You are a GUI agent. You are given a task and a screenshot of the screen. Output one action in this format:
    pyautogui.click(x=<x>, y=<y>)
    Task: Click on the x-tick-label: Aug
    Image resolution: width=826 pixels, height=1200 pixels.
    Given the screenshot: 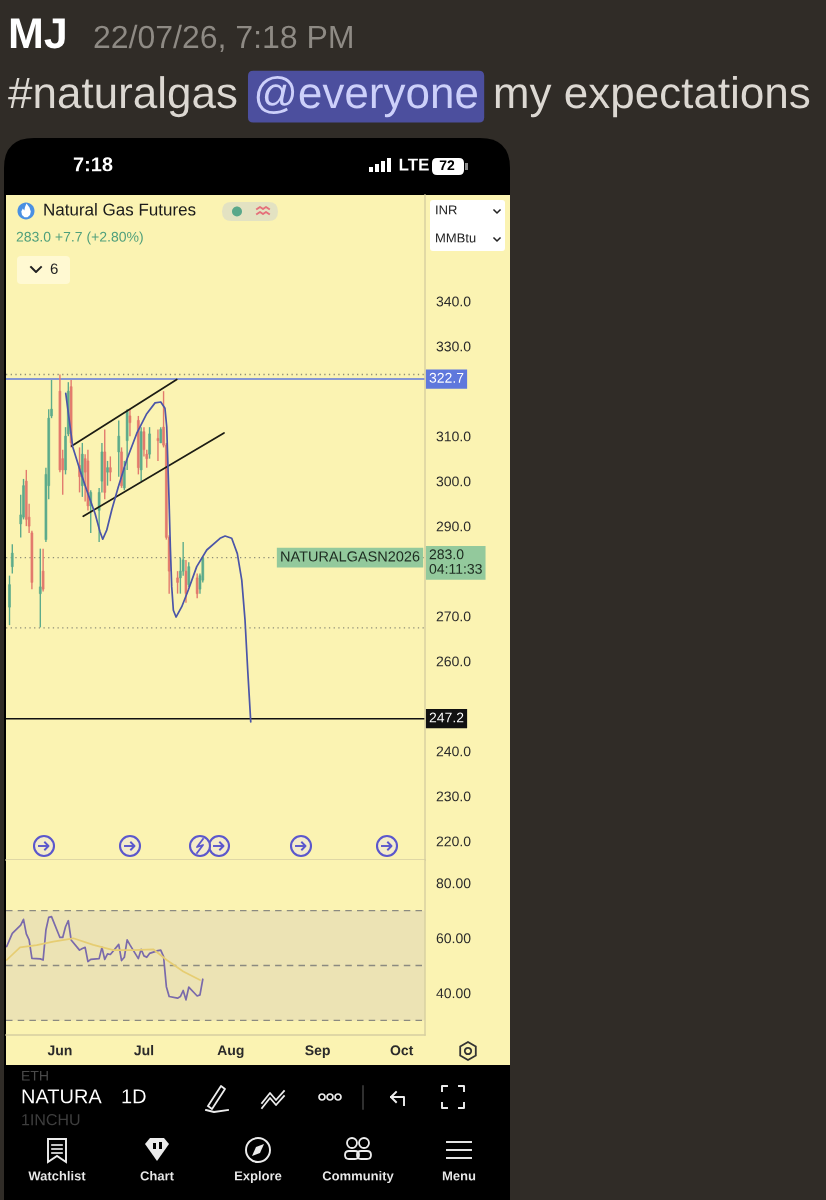 What is the action you would take?
    pyautogui.click(x=230, y=1052)
    